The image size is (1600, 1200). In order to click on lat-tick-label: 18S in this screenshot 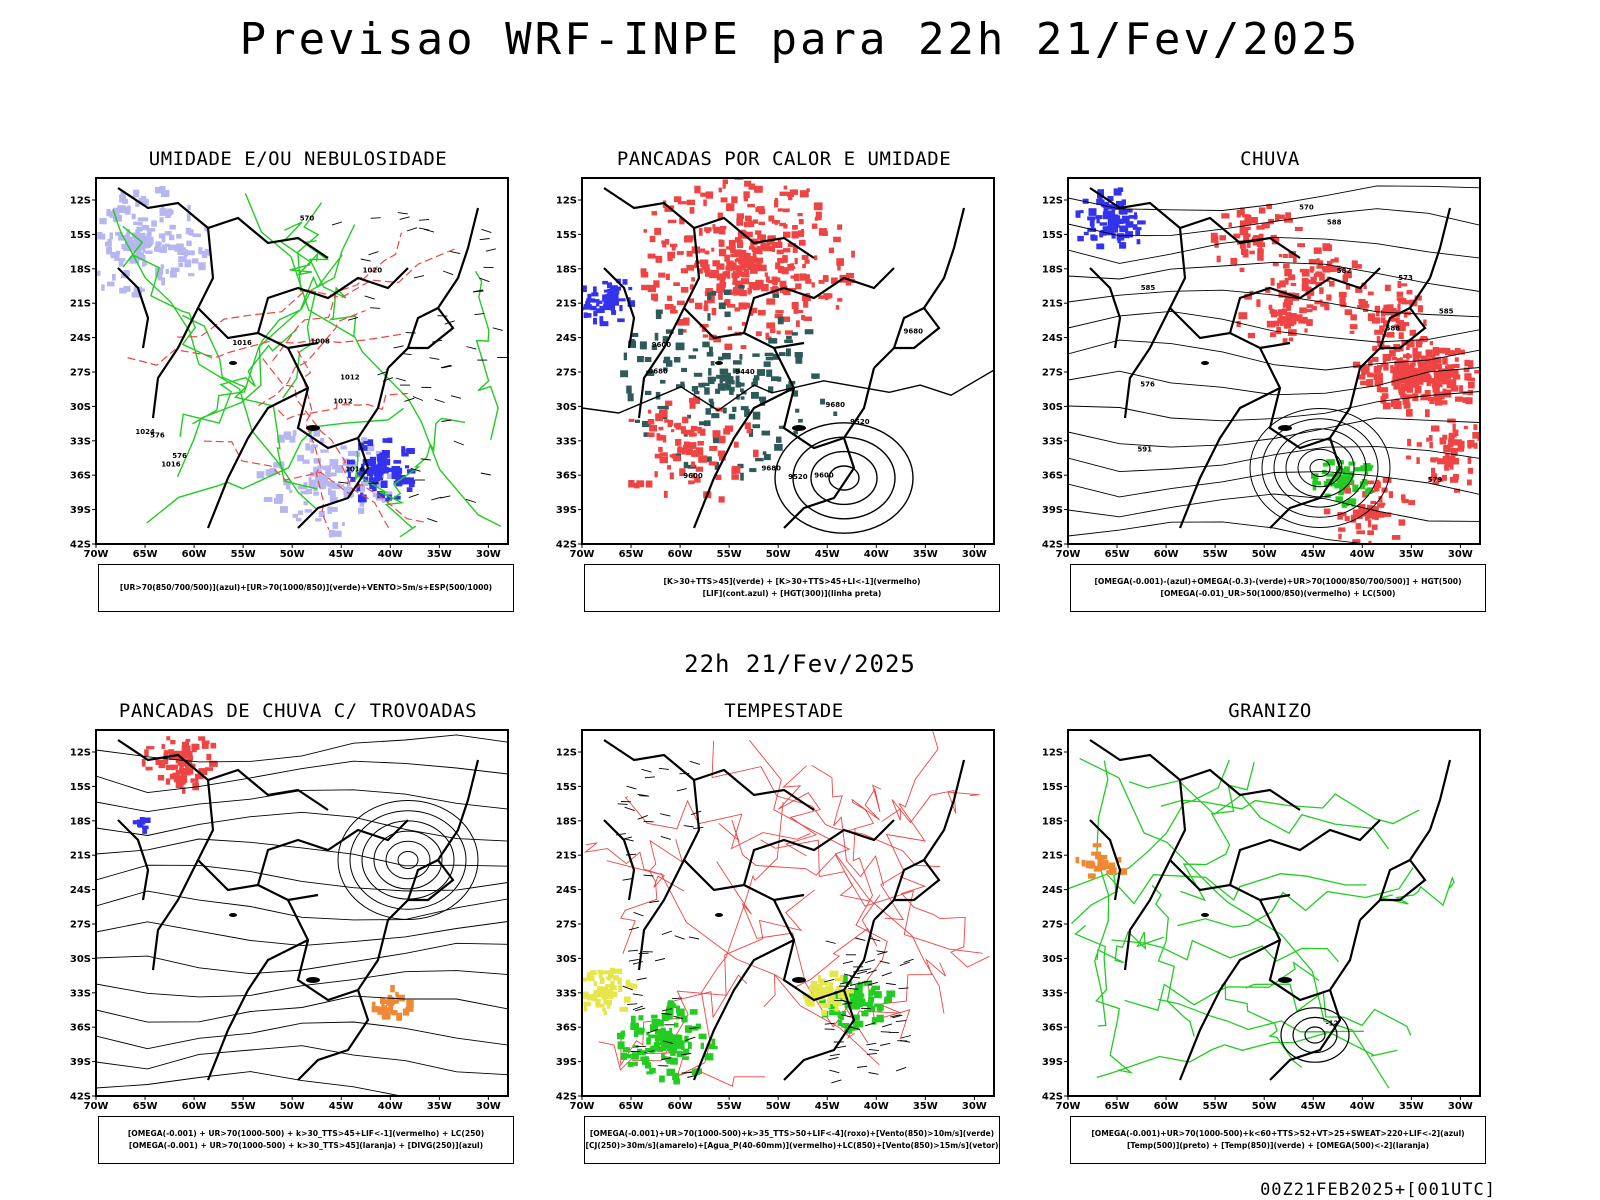, I will do `click(80, 269)`.